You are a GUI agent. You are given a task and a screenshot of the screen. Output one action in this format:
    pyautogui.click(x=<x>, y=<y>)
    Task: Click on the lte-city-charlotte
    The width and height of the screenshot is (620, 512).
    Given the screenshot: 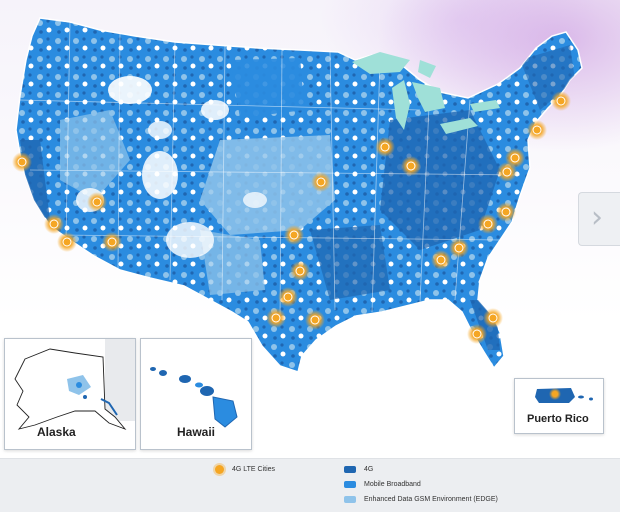 What is the action you would take?
    pyautogui.click(x=488, y=224)
    